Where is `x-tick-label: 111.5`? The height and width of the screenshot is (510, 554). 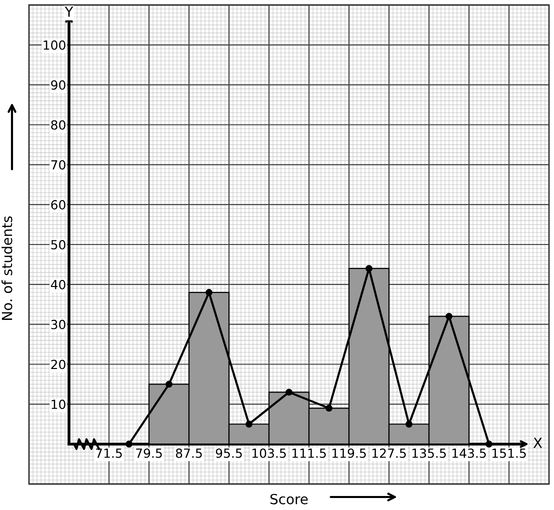 x-tick-label: 111.5 is located at coordinates (309, 453).